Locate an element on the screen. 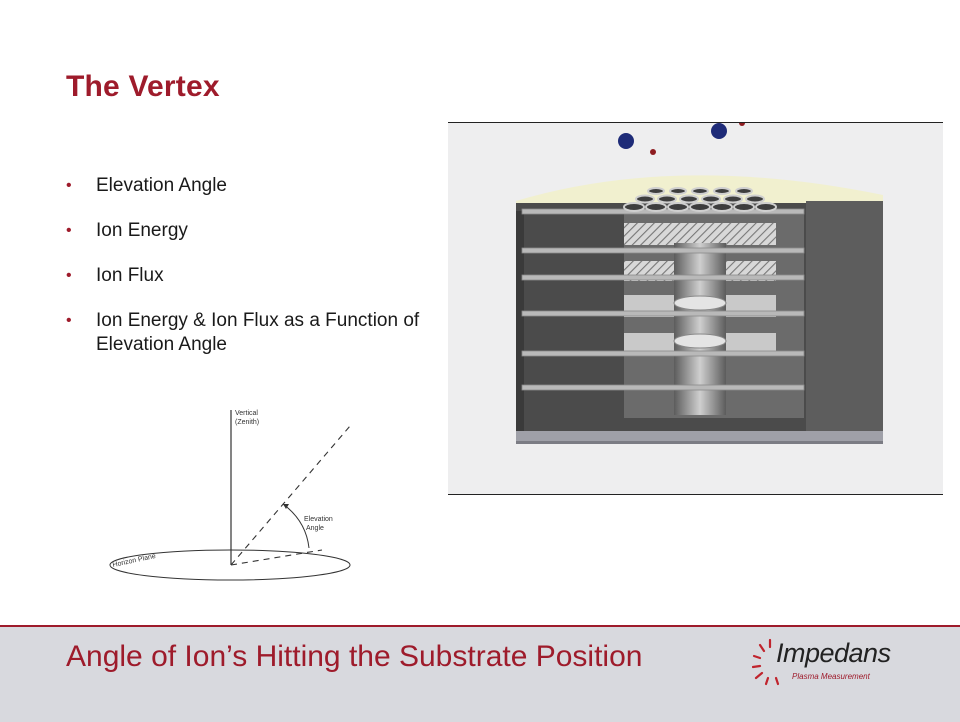 The image size is (960, 722). footer-bar is located at coordinates (480, 673).